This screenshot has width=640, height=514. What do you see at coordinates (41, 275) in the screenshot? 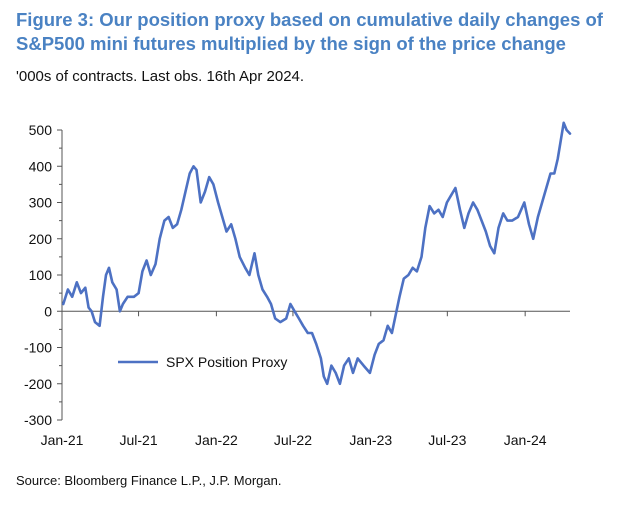
I see `y-tick-label: 100` at bounding box center [41, 275].